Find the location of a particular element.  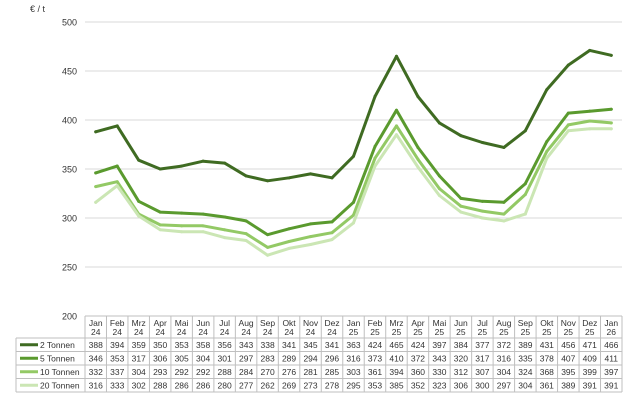

table-cell-value: 346 is located at coordinates (96, 358).